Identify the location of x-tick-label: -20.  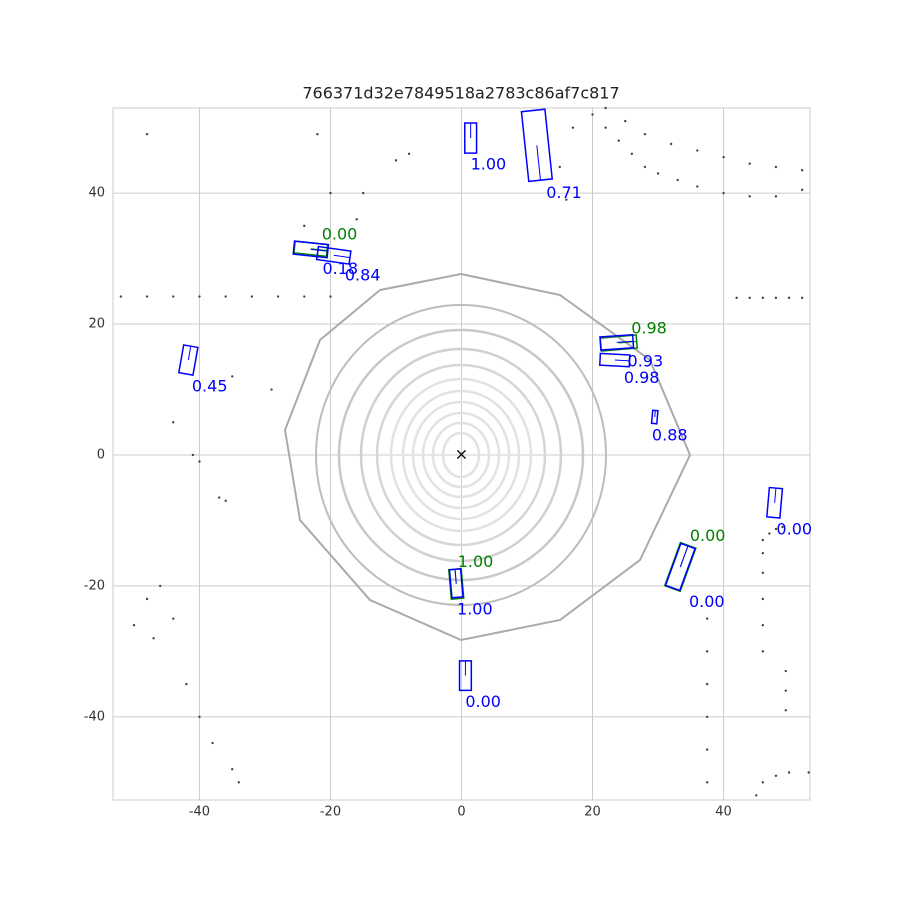
(330, 812).